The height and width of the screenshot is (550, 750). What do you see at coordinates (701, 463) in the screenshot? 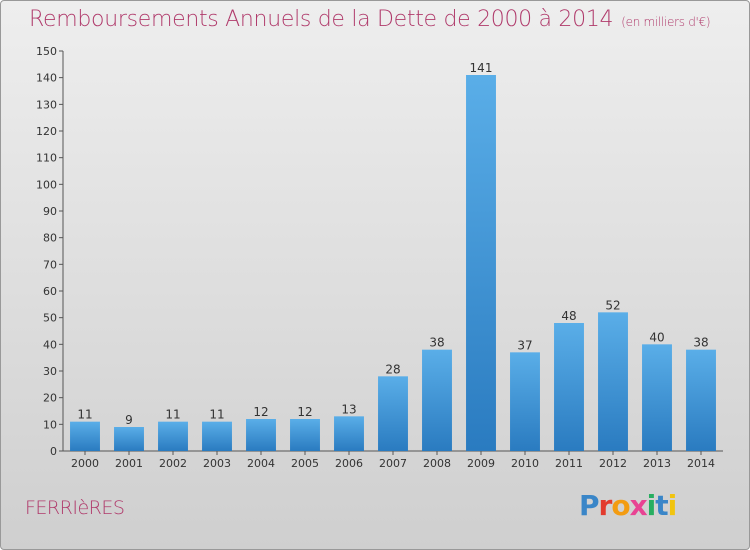
I see `x-tick-label: 2014` at bounding box center [701, 463].